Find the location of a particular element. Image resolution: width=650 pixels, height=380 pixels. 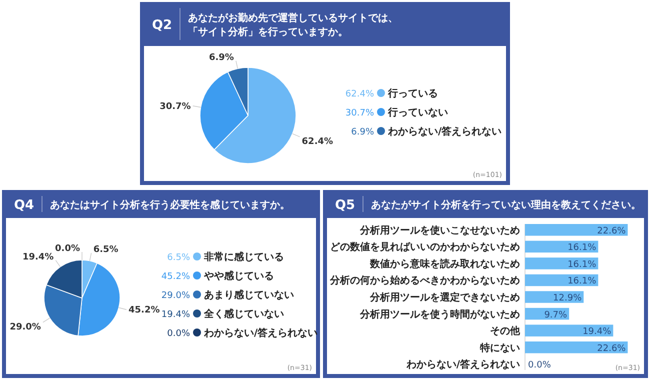

y-tick-label: 特にない is located at coordinates (499, 348).